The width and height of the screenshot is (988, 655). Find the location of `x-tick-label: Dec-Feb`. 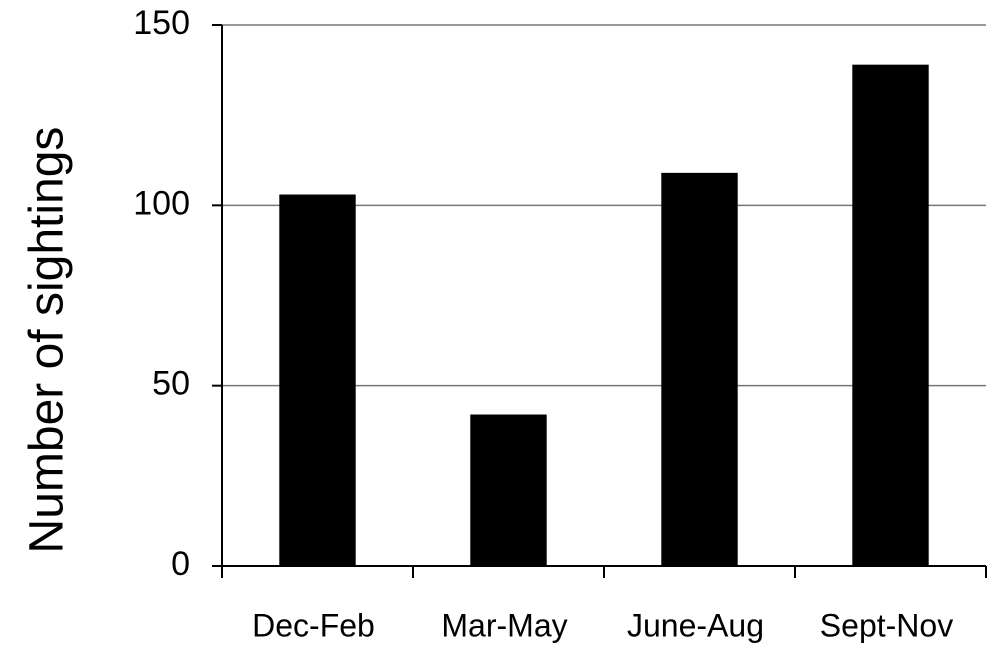

x-tick-label: Dec-Feb is located at coordinates (313, 625).